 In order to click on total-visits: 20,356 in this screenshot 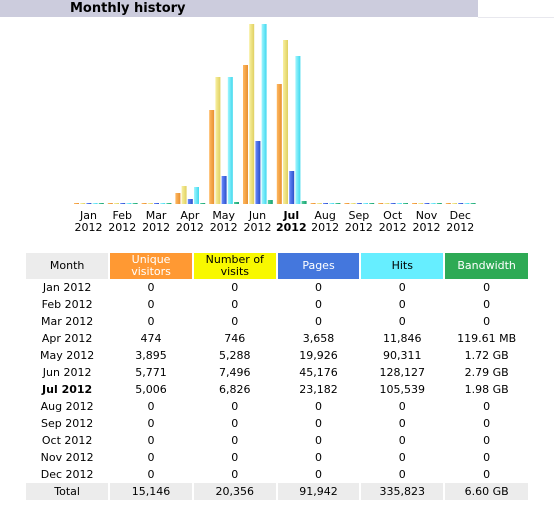, I will do `click(234, 491)`.